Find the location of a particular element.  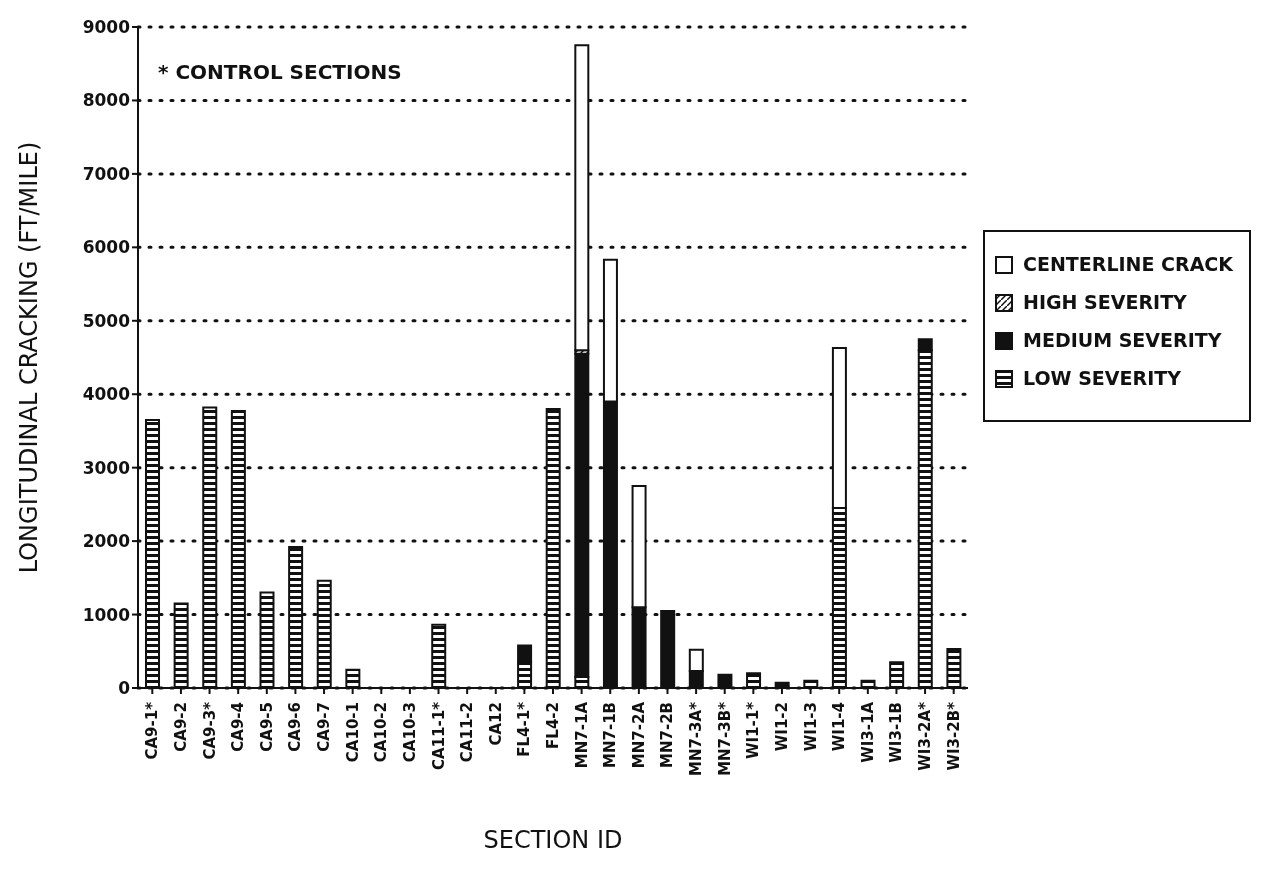

y-tick-label: 0 is located at coordinates (124, 688).